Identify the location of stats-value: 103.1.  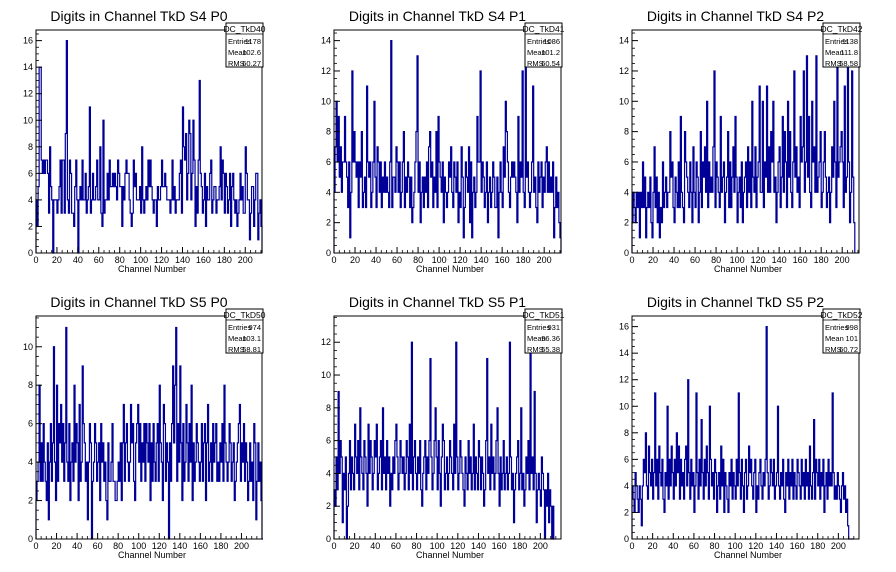
(251, 338).